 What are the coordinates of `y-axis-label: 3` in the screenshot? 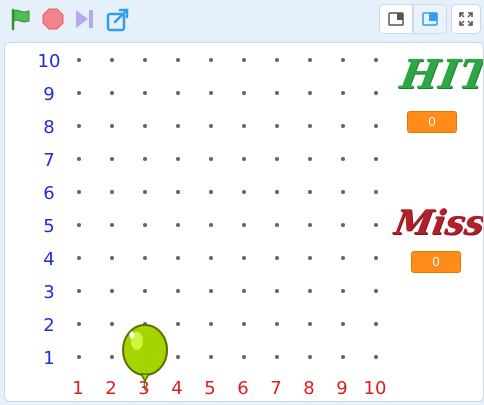 It's located at (48, 292).